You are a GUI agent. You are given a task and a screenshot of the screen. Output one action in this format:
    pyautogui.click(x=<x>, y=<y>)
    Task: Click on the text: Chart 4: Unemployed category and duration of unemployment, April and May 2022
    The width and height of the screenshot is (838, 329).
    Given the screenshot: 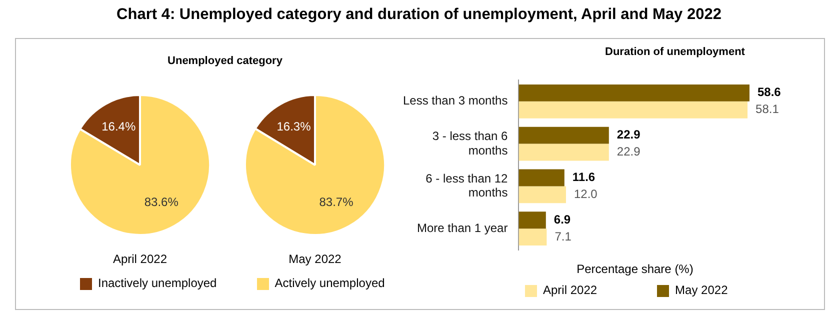 What is the action you would take?
    pyautogui.click(x=419, y=15)
    